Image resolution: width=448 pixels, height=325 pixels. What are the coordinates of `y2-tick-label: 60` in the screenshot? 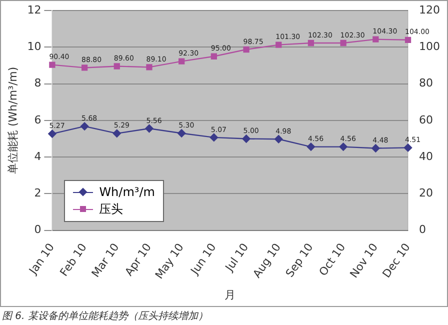 It's located at (426, 119).